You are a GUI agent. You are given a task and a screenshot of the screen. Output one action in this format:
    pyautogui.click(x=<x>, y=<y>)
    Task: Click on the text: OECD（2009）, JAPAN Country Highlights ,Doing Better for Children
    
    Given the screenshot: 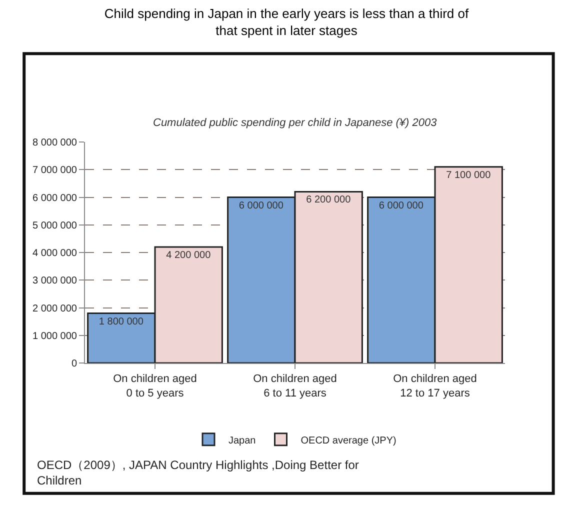 What is the action you would take?
    pyautogui.click(x=198, y=473)
    